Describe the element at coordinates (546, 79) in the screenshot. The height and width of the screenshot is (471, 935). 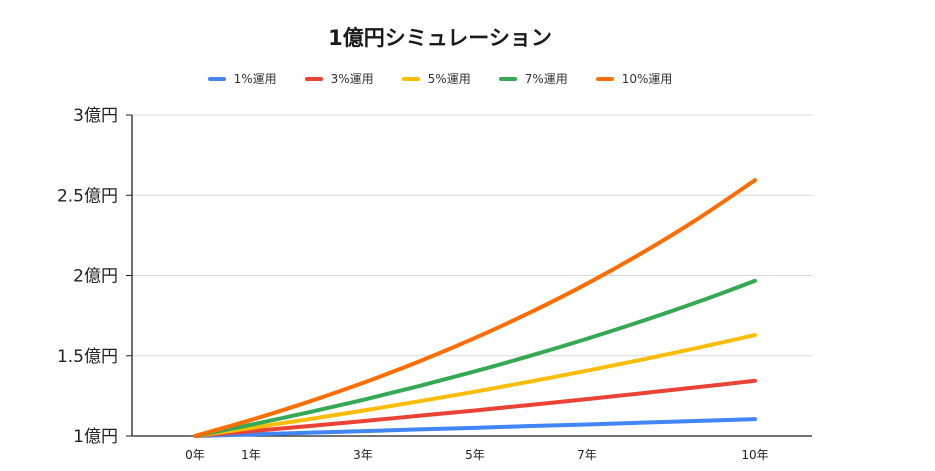
I see `legend-label: 7%運用` at that location.